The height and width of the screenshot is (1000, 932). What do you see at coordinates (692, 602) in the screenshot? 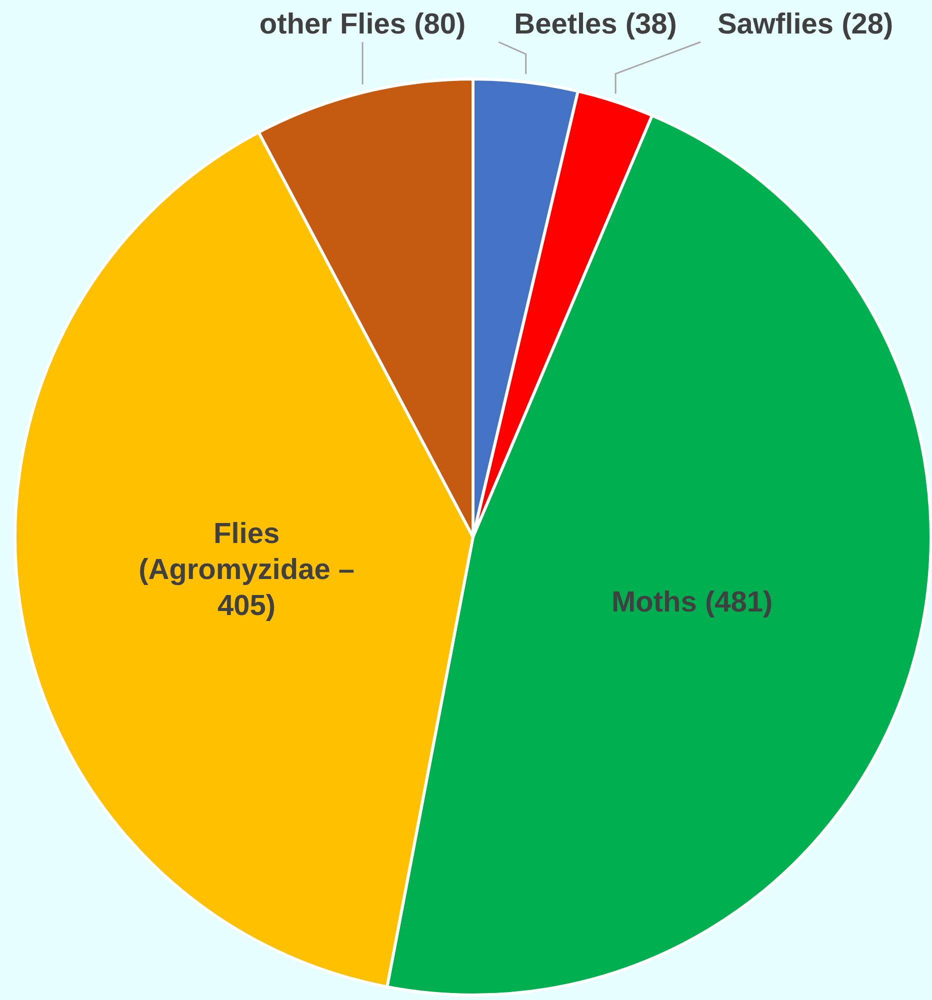
I see `slice-label: Moths (481)` at bounding box center [692, 602].